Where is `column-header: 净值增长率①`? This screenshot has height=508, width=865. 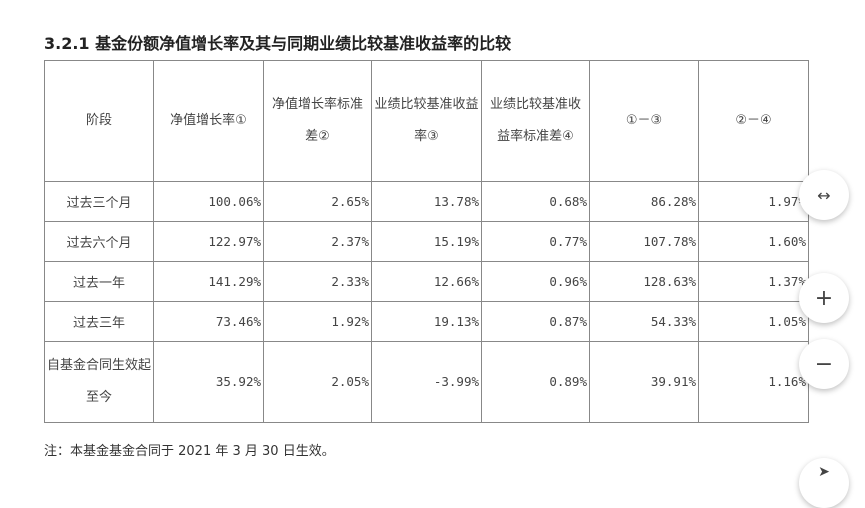 column-header: 净值增长率① is located at coordinates (208, 121).